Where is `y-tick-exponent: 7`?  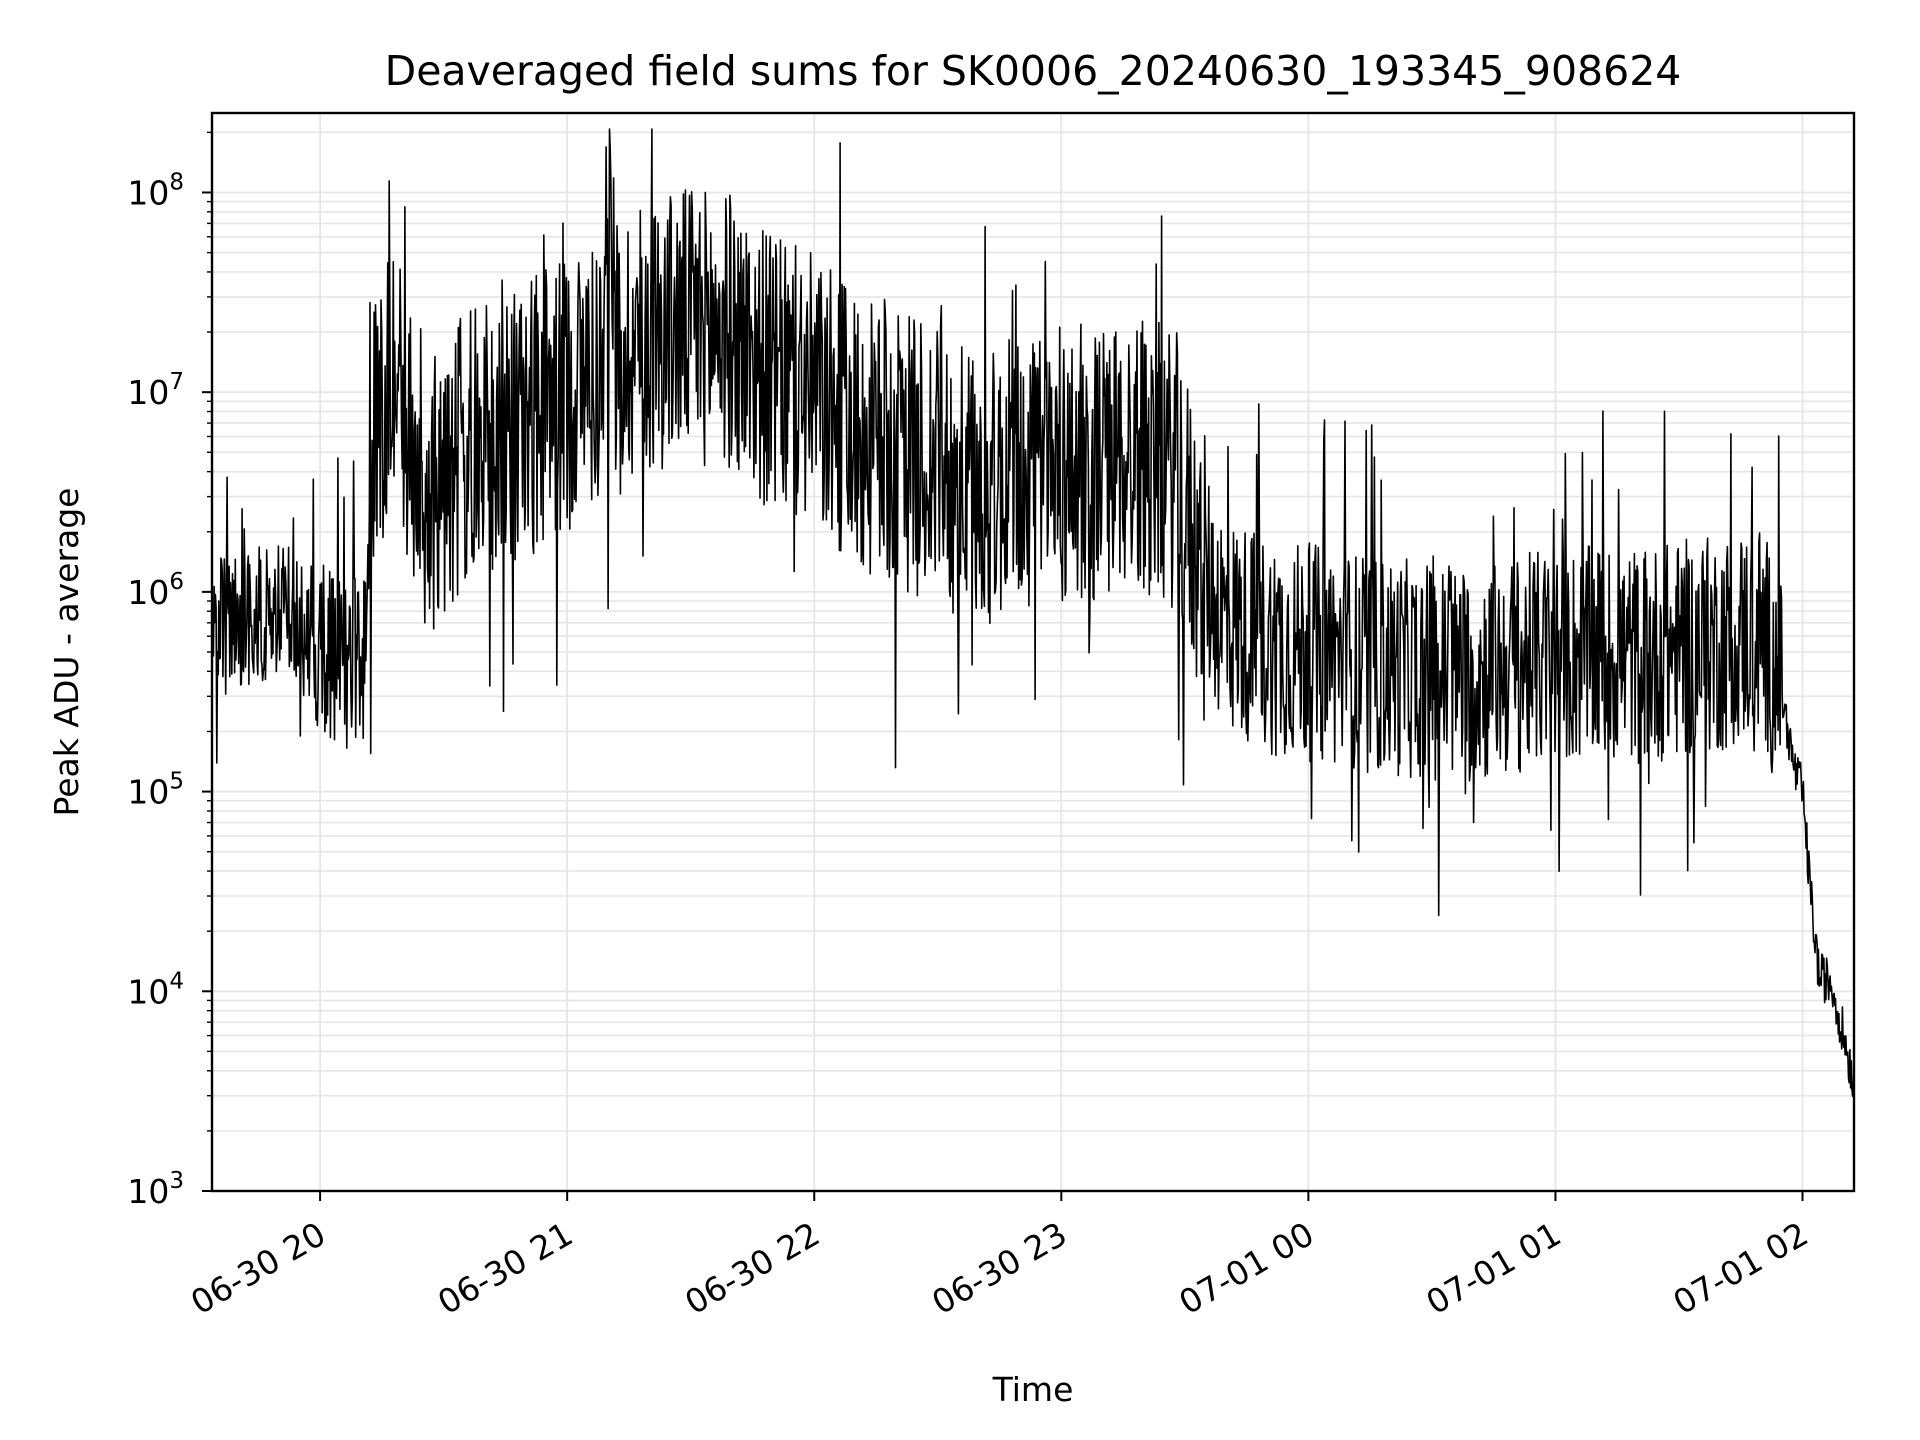
y-tick-exponent: 7 is located at coordinates (176, 382).